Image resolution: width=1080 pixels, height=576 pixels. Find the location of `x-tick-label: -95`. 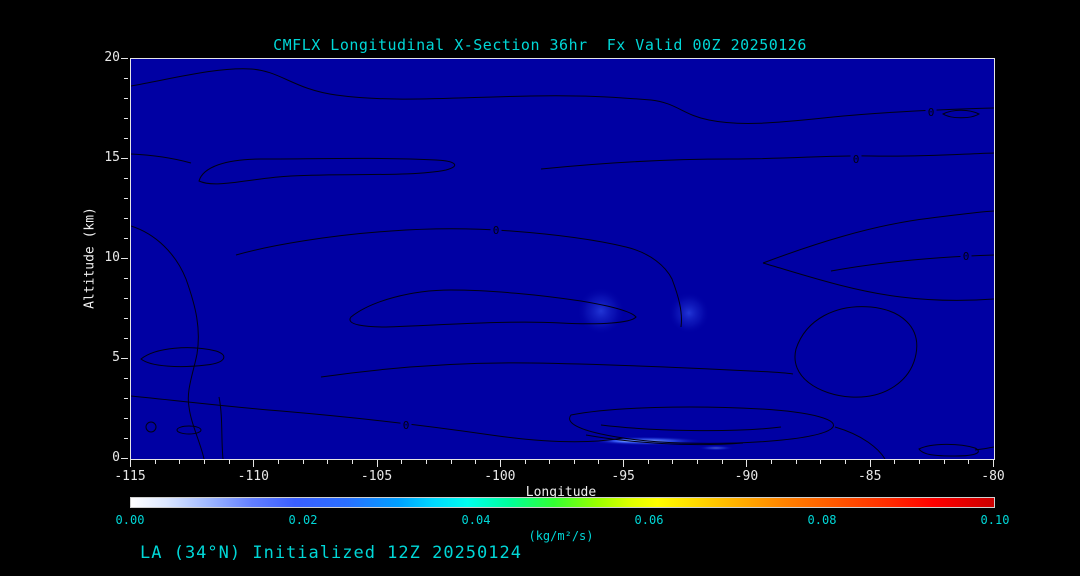

x-tick-label: -95 is located at coordinates (623, 476).